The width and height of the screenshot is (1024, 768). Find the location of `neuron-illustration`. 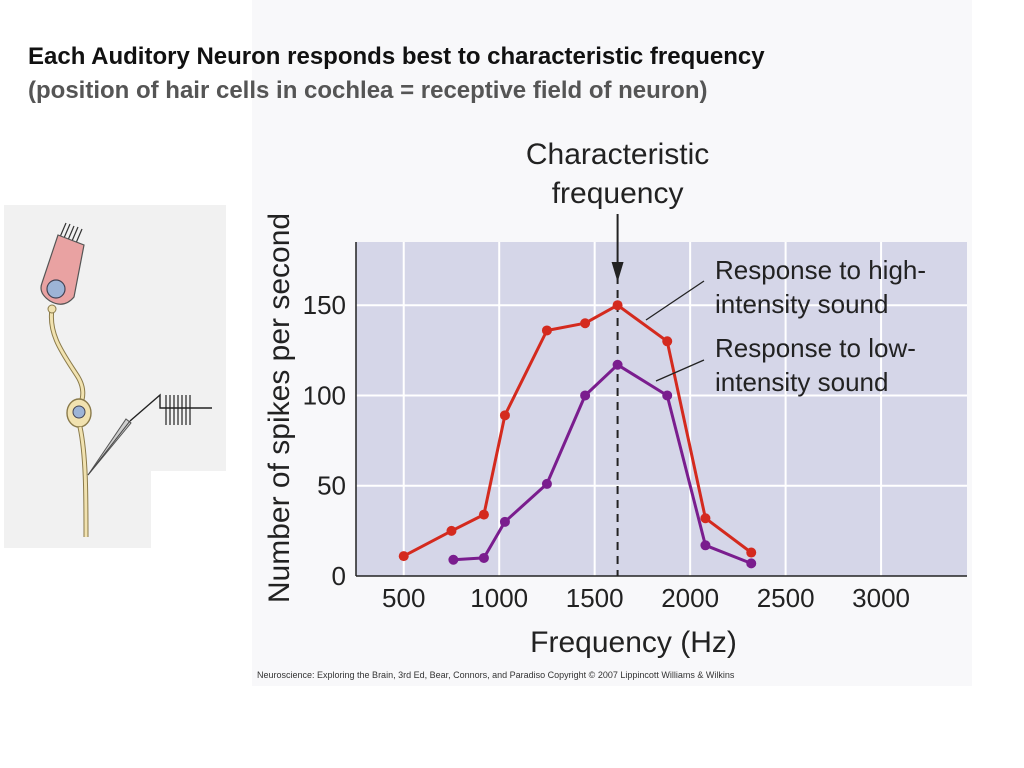

neuron-illustration is located at coordinates (115, 376).